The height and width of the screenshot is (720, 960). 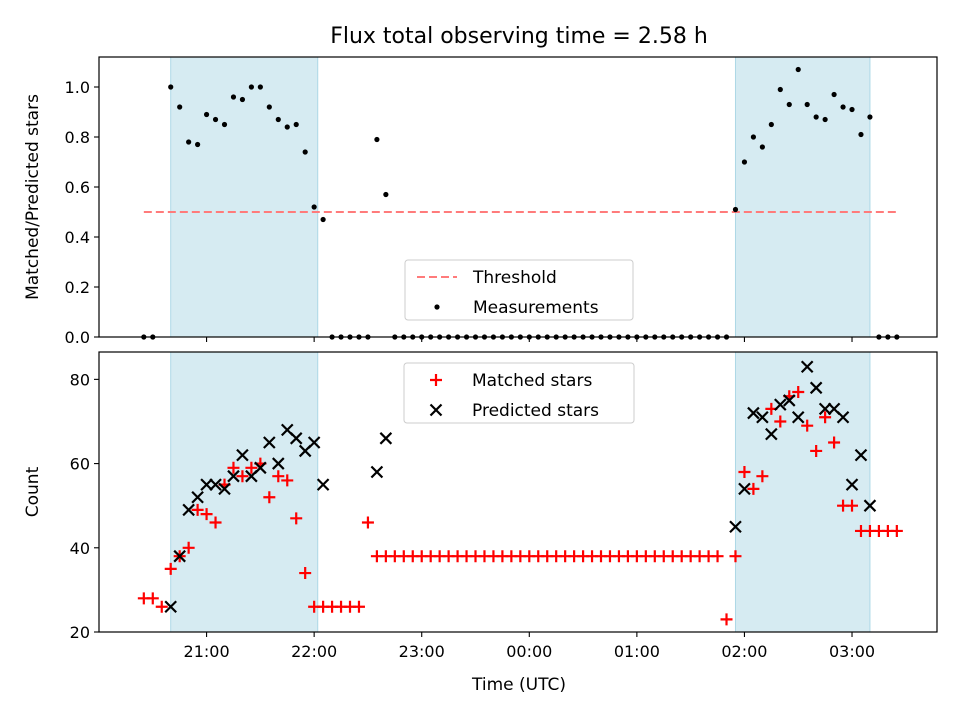 What do you see at coordinates (314, 651) in the screenshot?
I see `x-tick-label: 22:00` at bounding box center [314, 651].